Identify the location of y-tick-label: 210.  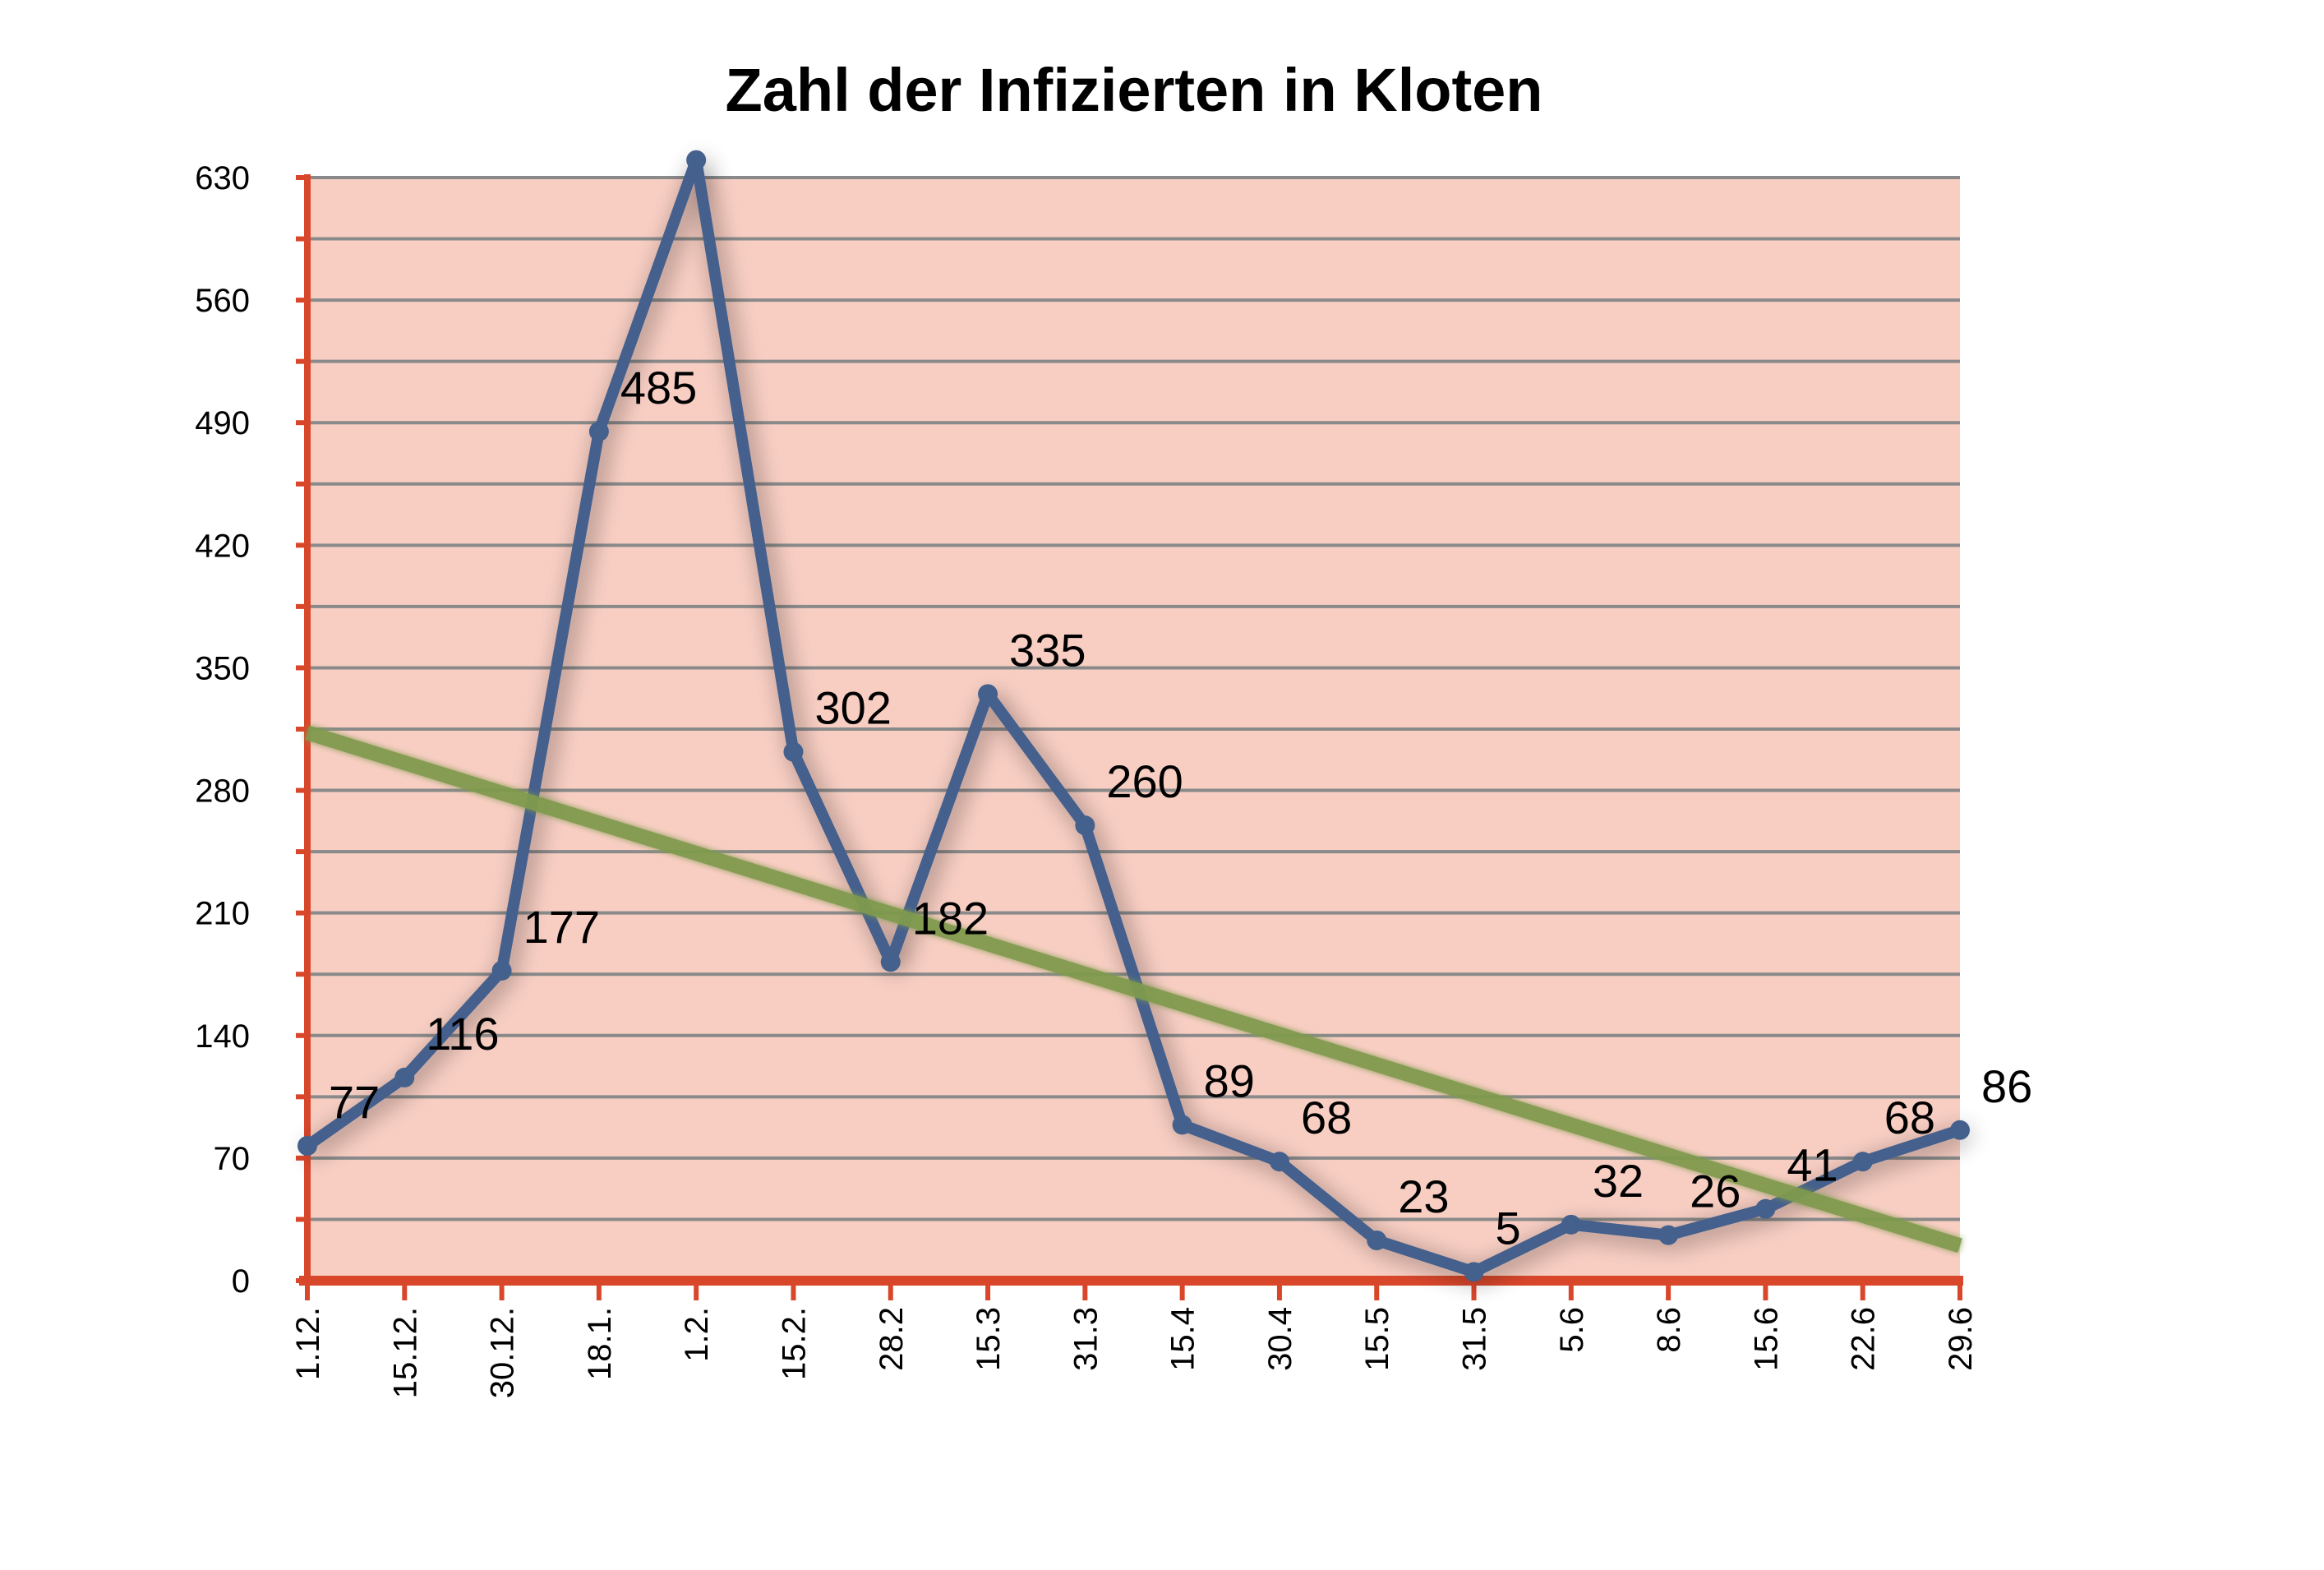
(222, 914).